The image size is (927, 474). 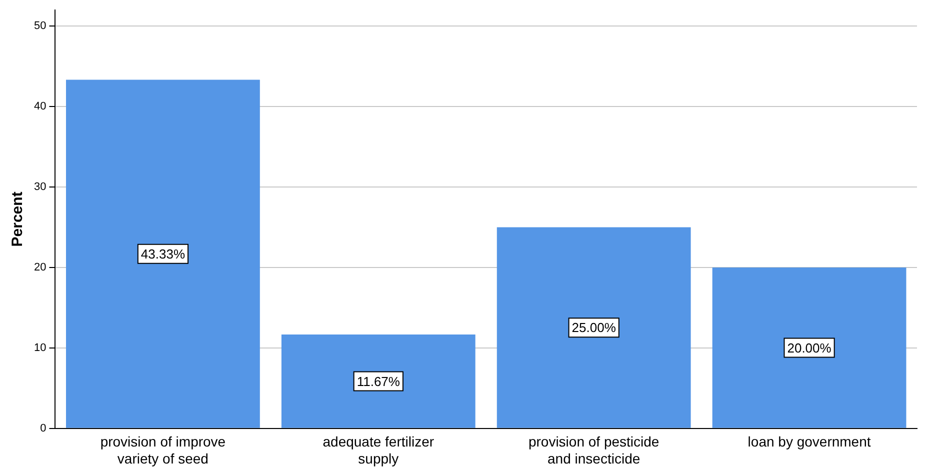 I want to click on y-tick-label: 20, so click(x=40, y=268).